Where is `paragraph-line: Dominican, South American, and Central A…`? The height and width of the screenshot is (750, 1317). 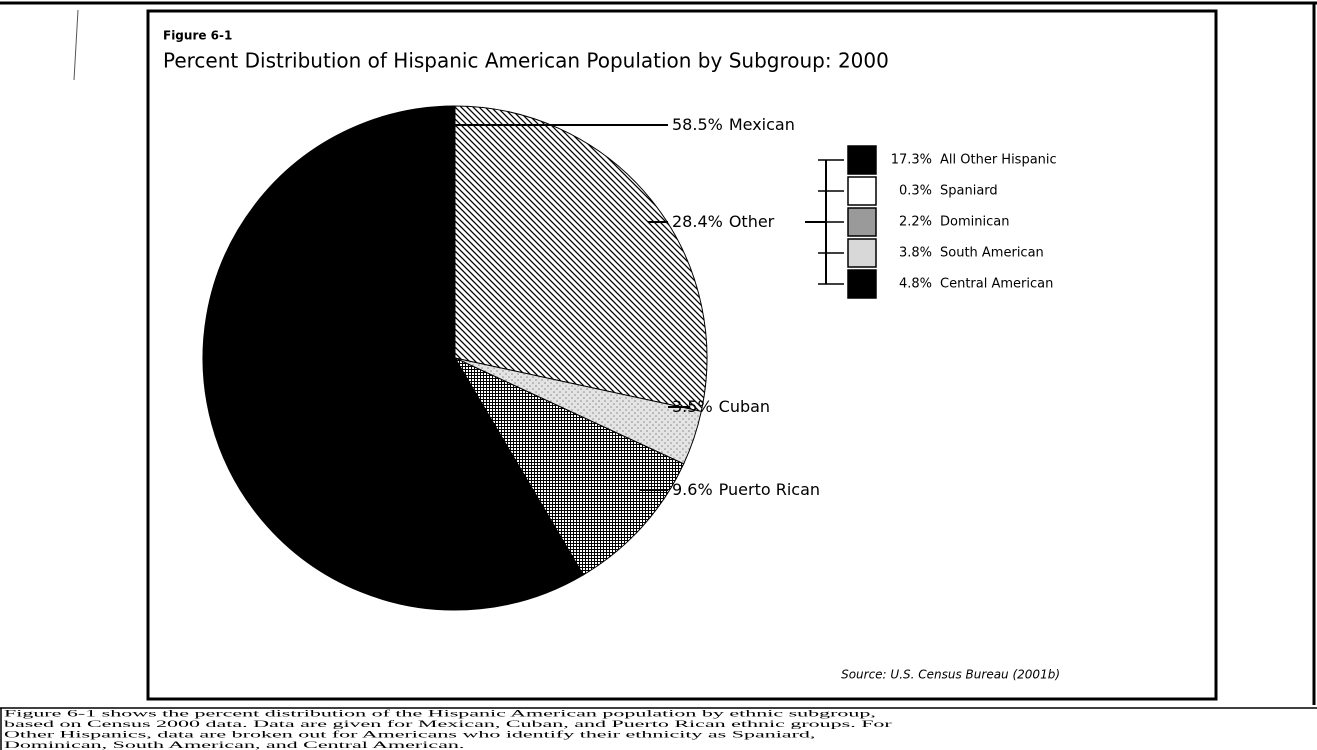 paragraph-line: Dominican, South American, and Central A… is located at coordinates (234, 745).